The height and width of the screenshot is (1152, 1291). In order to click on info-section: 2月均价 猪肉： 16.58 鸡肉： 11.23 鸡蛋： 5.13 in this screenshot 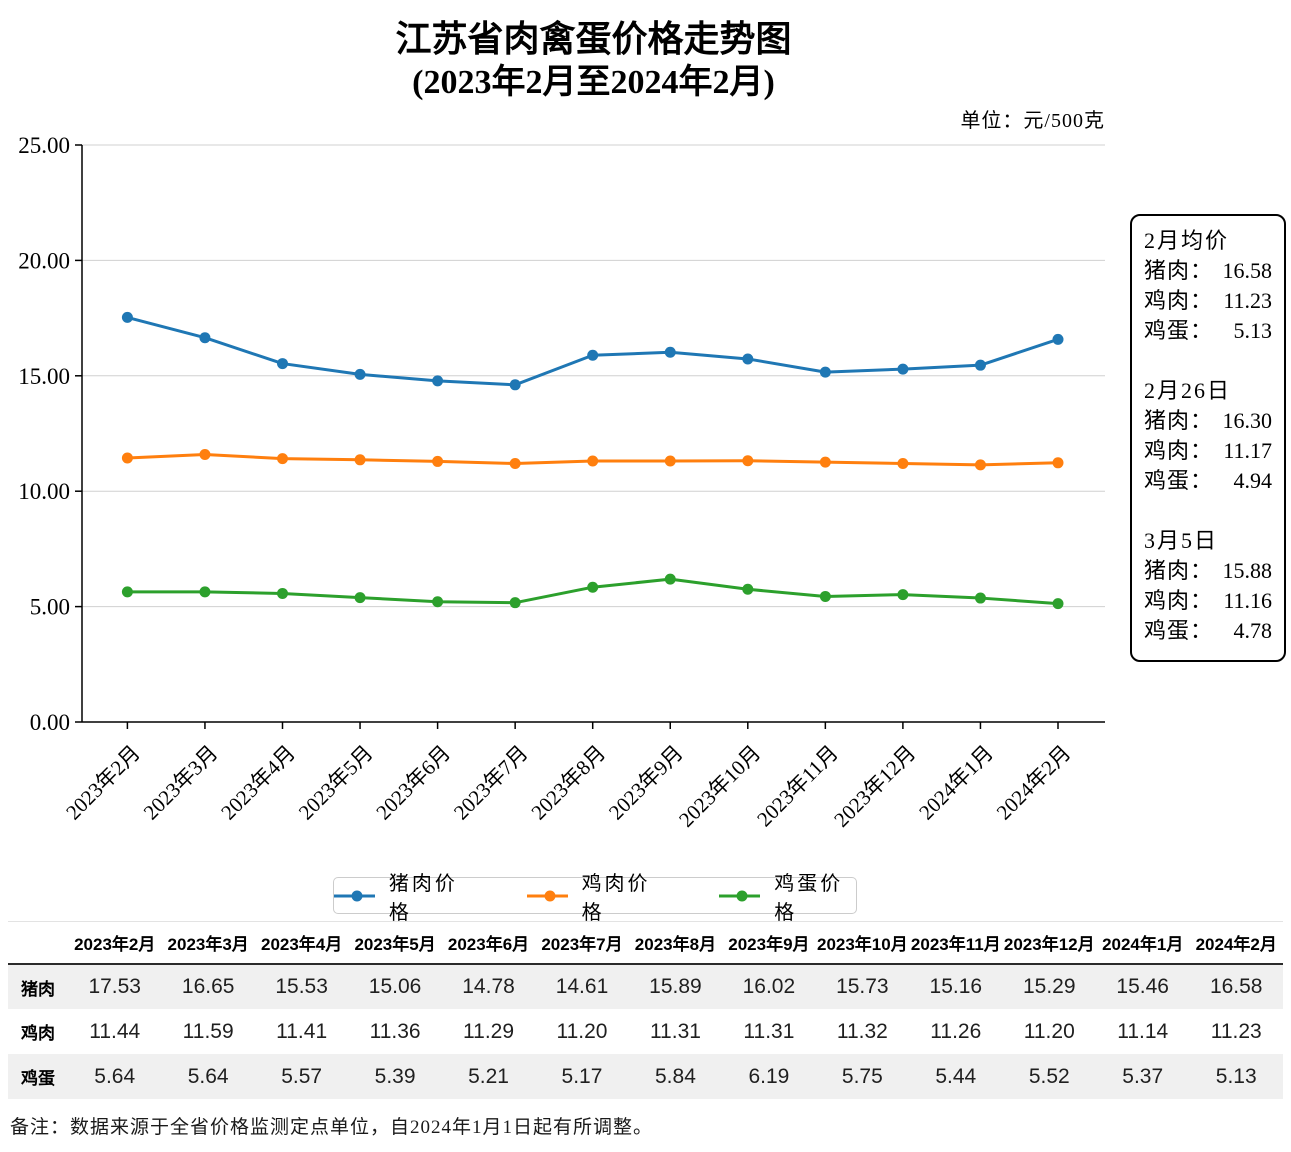, I will do `click(1208, 286)`.